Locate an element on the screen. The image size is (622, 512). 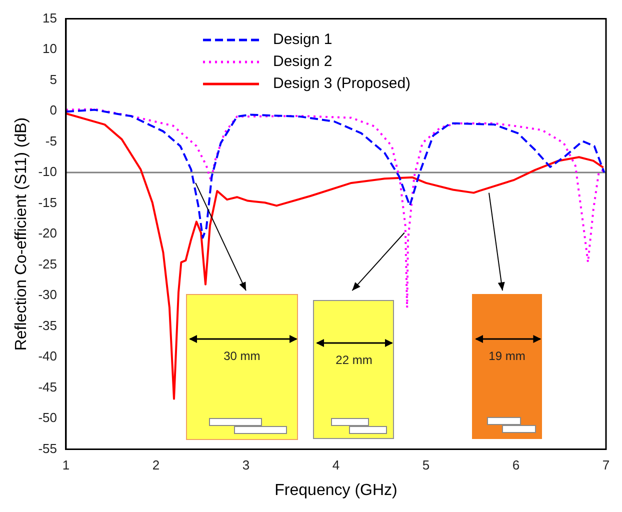
y-tick-label: -20 is located at coordinates (47, 233).